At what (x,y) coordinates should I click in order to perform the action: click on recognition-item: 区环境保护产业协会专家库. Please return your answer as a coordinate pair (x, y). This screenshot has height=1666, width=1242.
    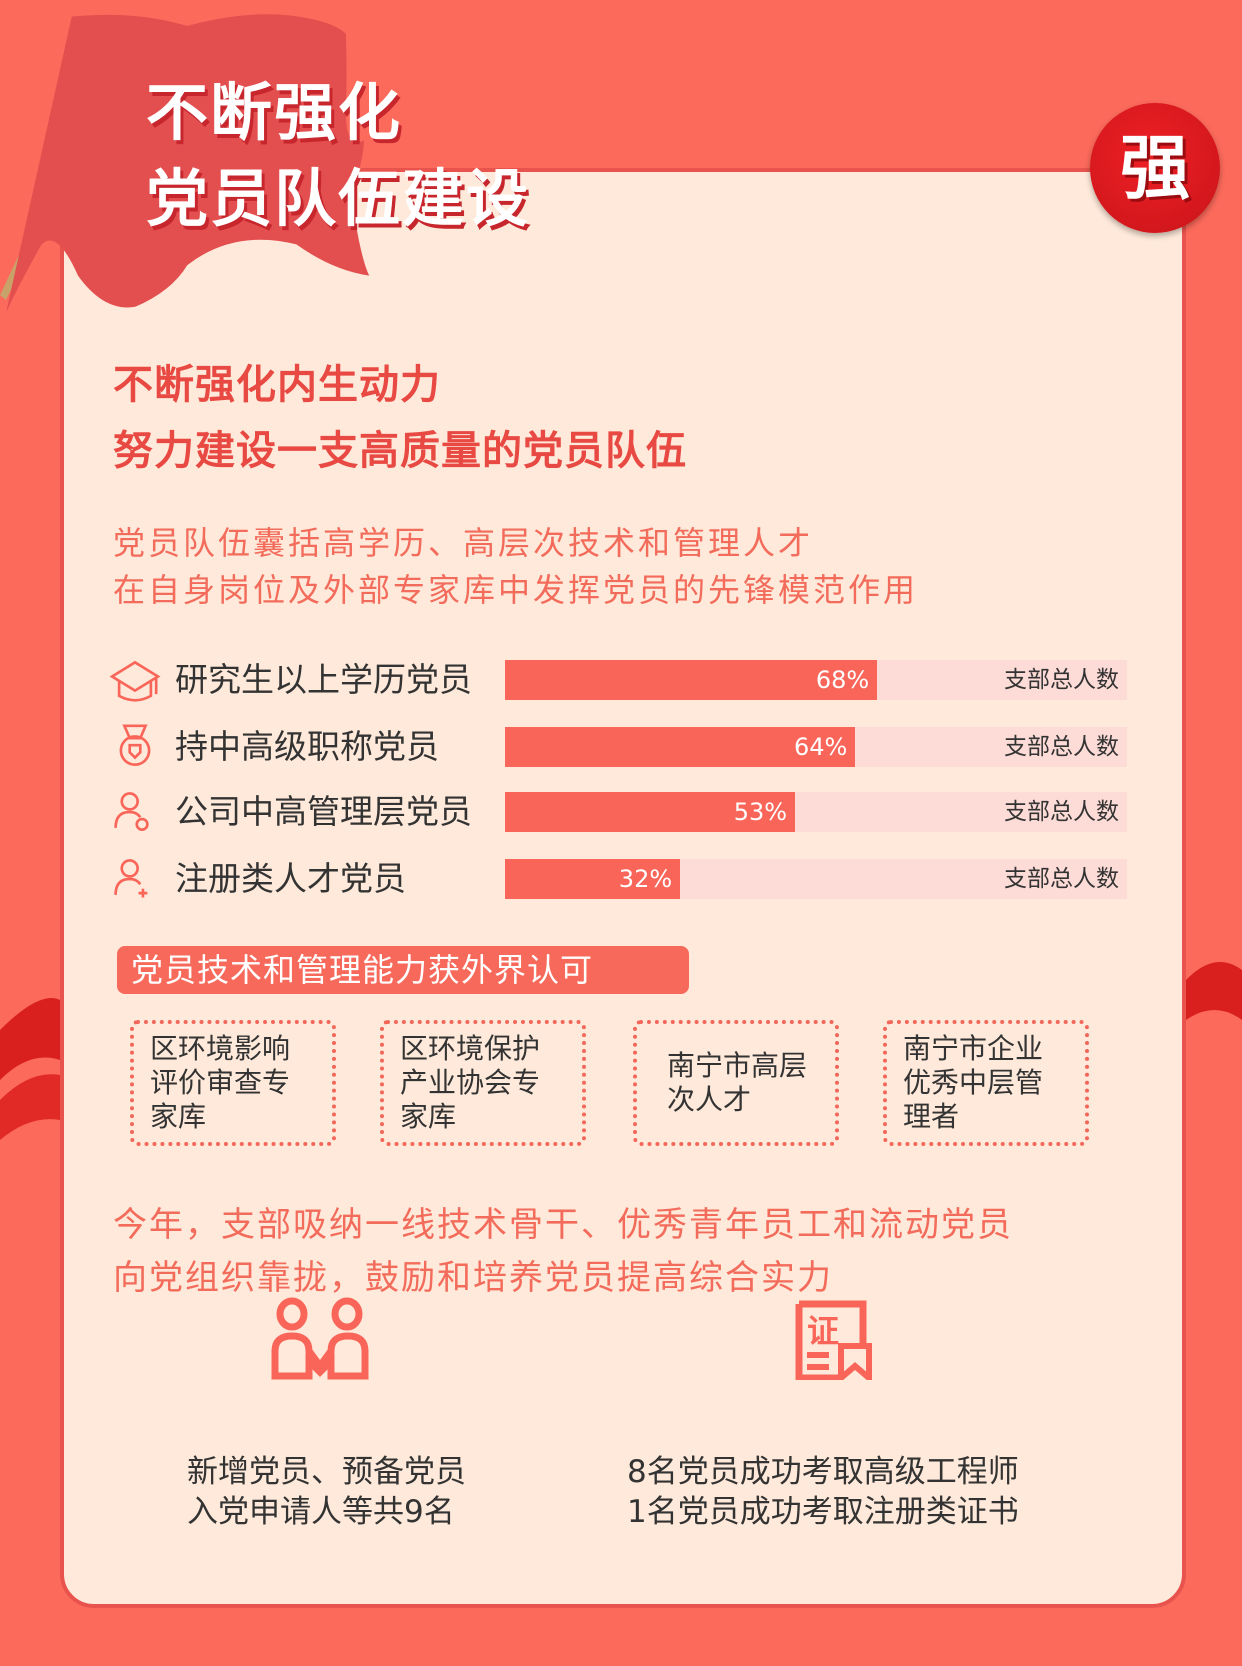
    Looking at the image, I should click on (483, 1083).